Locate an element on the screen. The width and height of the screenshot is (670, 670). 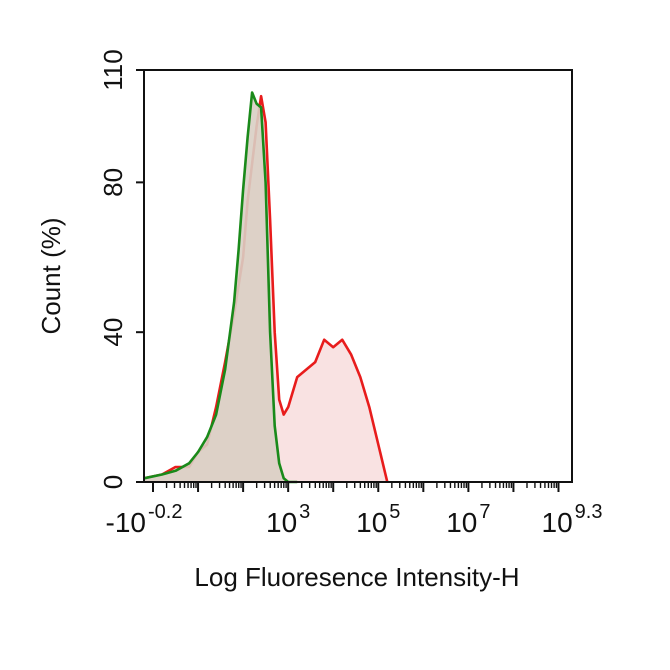
x-tick-label: 10 5 is located at coordinates (378, 519).